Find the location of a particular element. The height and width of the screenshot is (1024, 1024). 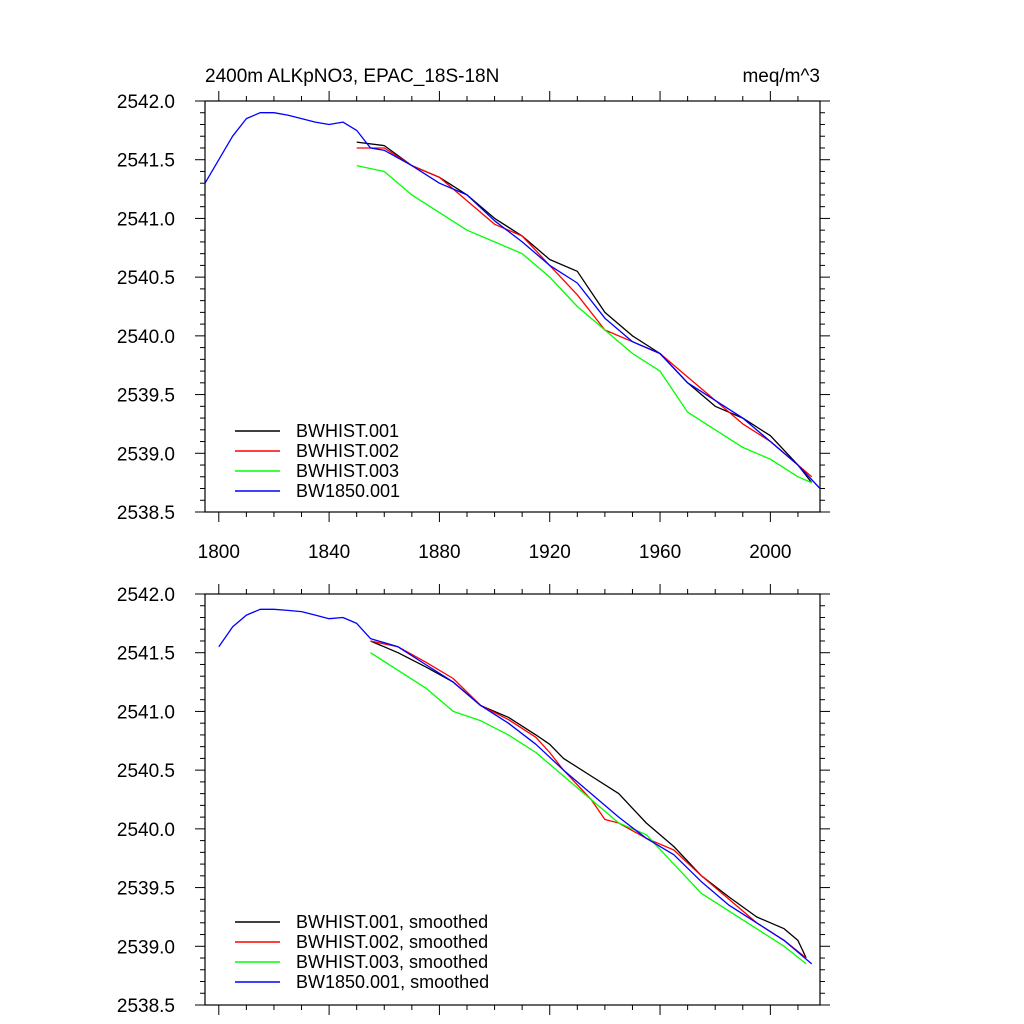

legend-label: BW1850.001 is located at coordinates (348, 491).